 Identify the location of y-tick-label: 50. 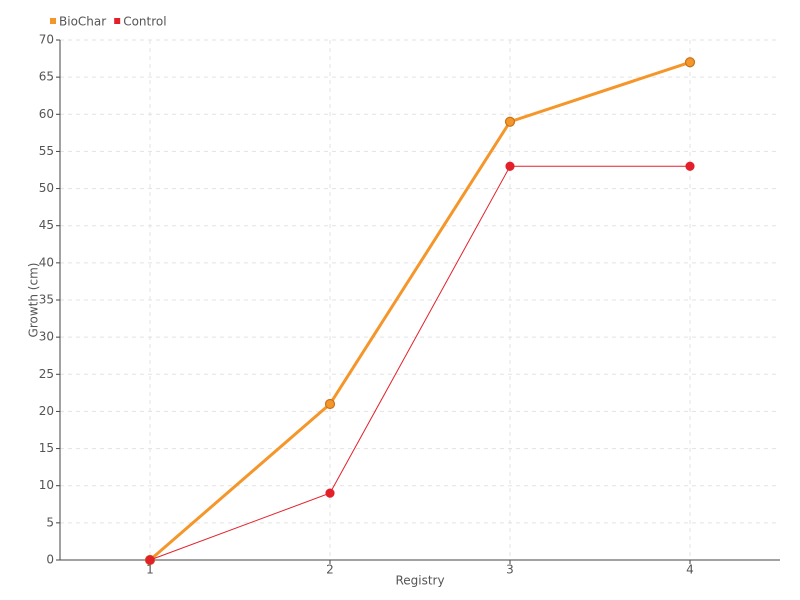
(46, 188).